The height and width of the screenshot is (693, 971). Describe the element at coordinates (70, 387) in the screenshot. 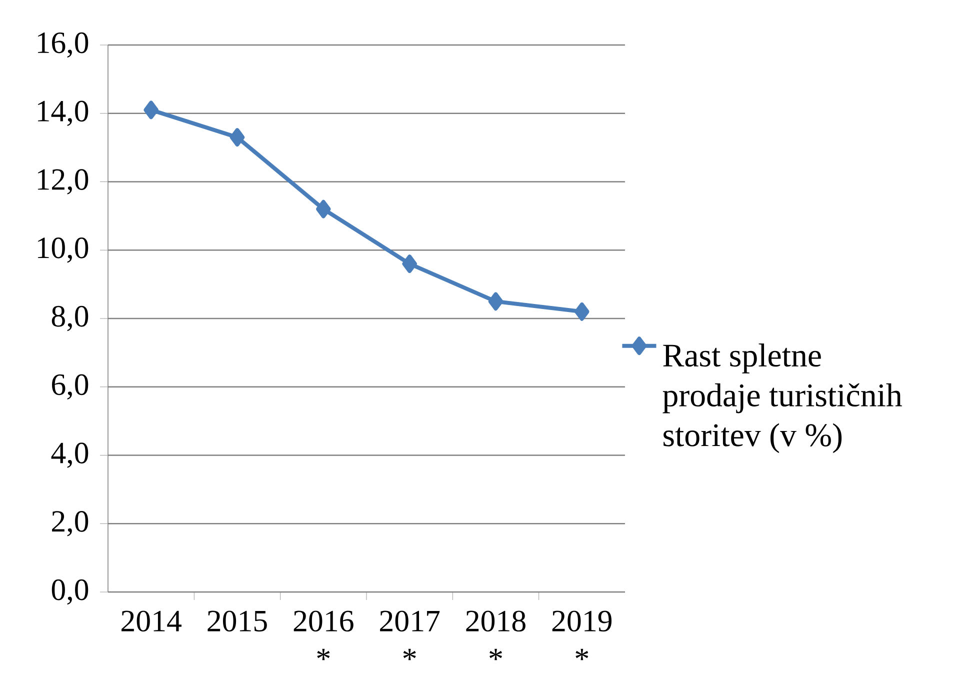

I see `y-tick-label: 6,0` at that location.